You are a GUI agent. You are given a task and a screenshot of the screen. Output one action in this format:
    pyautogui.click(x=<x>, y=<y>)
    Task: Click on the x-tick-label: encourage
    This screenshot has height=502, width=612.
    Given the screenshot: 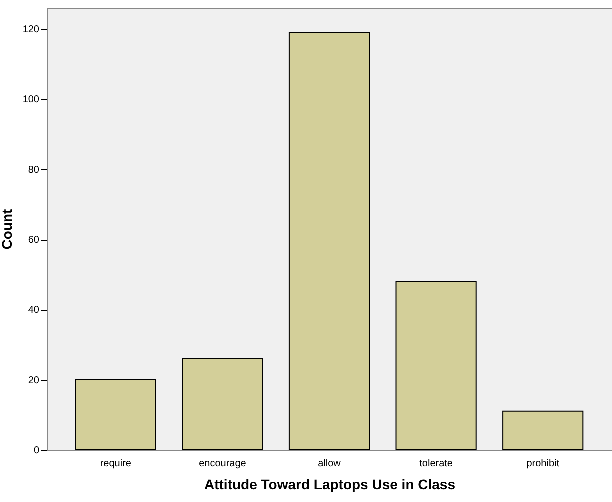 What is the action you would take?
    pyautogui.click(x=223, y=464)
    